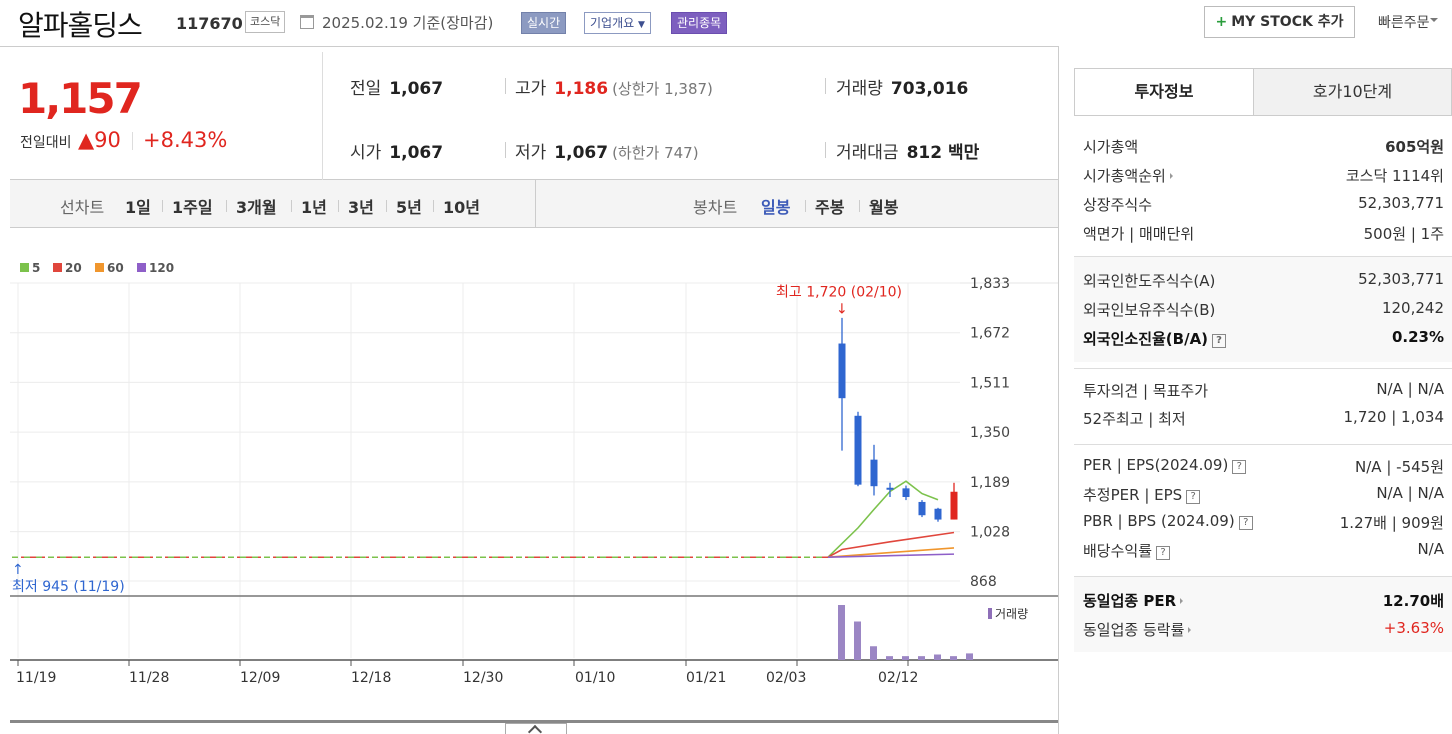 This screenshot has width=1452, height=734. I want to click on plus-icon: +, so click(1221, 22).